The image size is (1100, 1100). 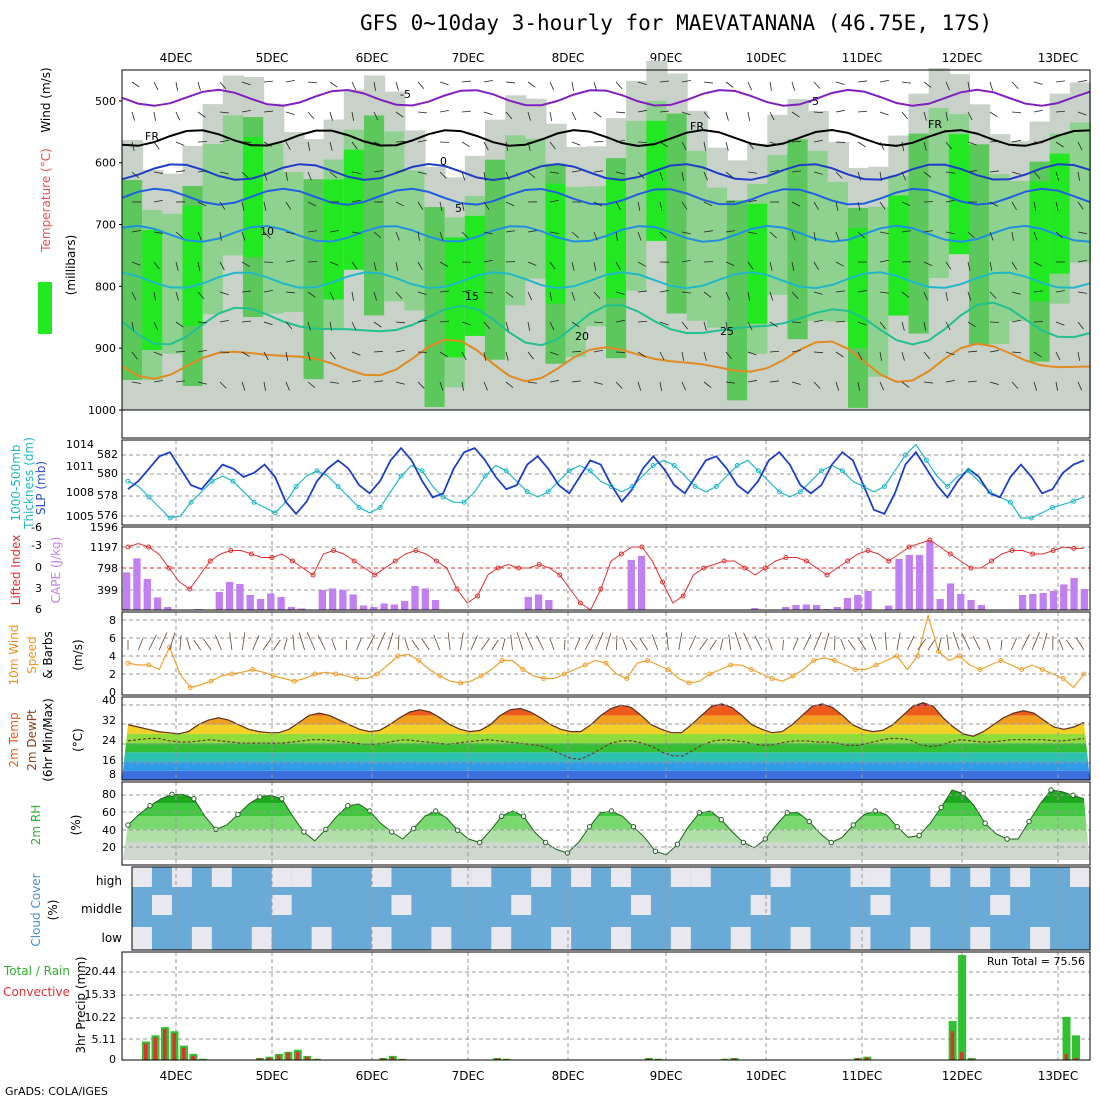 What do you see at coordinates (80, 444) in the screenshot?
I see `y-tick-label: 1014` at bounding box center [80, 444].